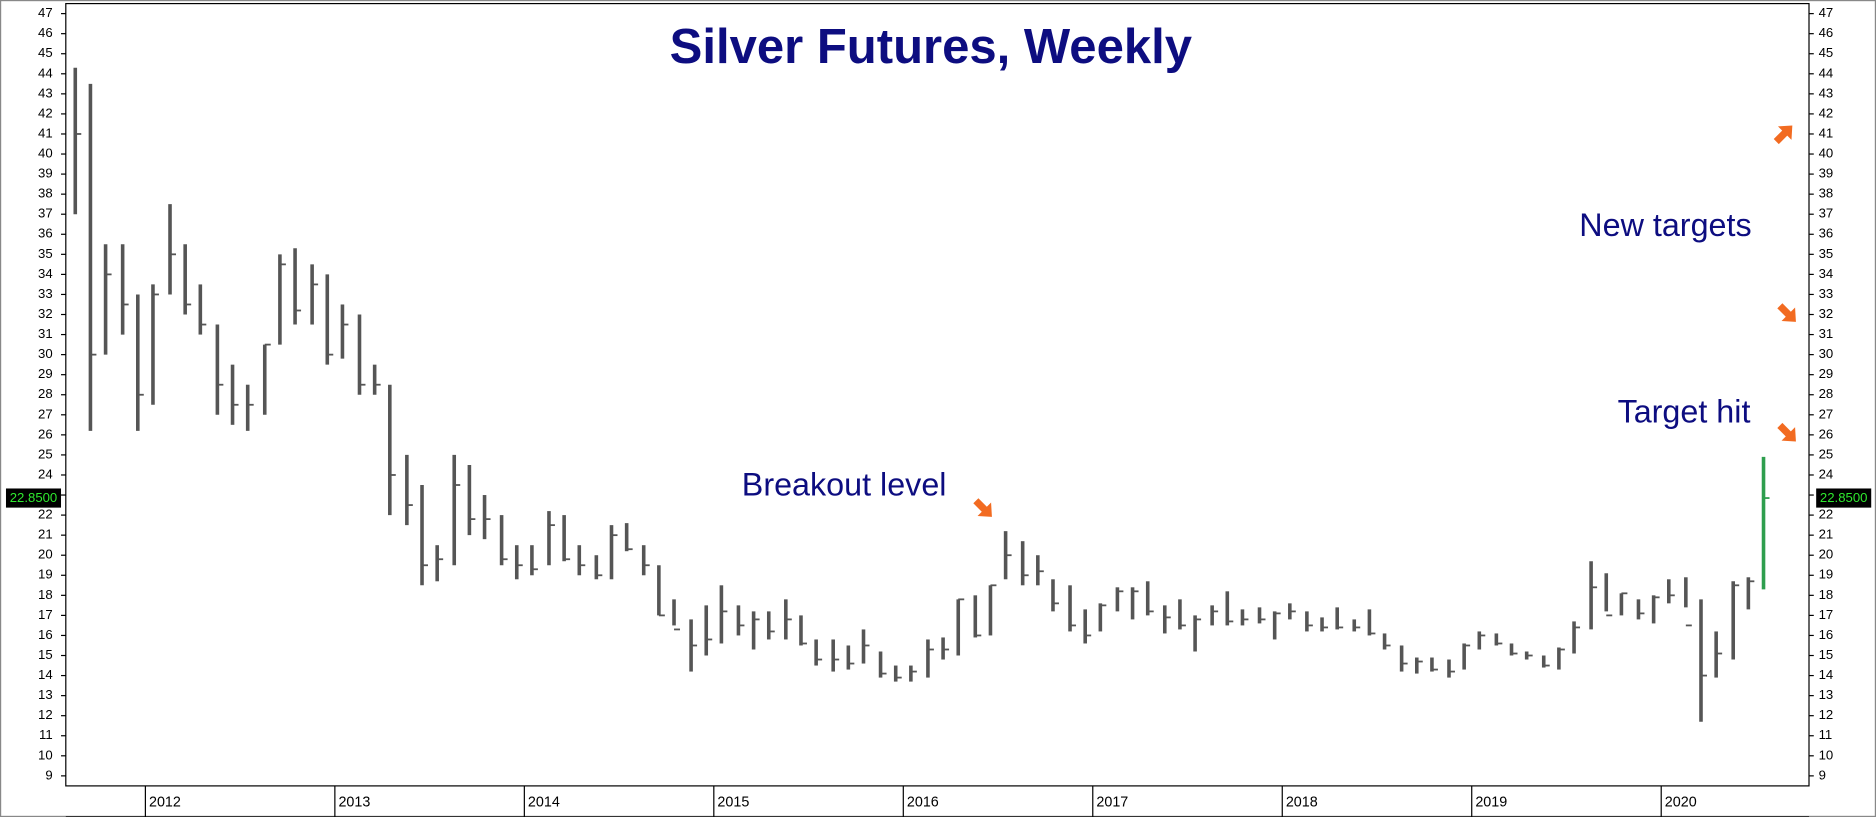 The height and width of the screenshot is (817, 1876). I want to click on y2-tick-label: 27, so click(1826, 413).